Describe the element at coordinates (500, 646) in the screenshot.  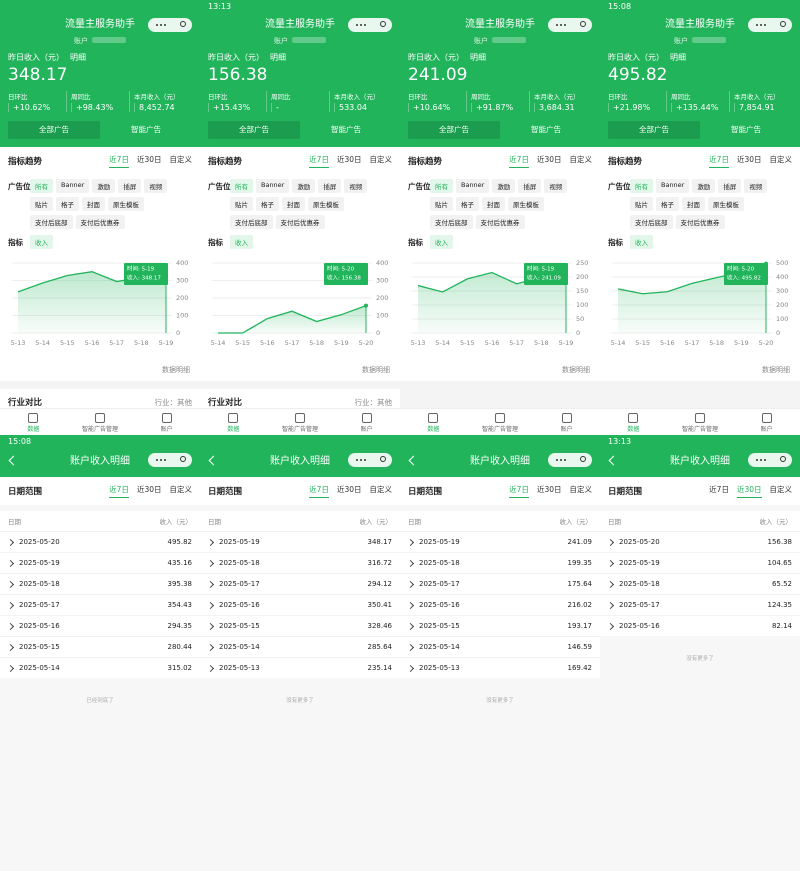
I see `table-row: 2025-05-14 146.59` at that location.